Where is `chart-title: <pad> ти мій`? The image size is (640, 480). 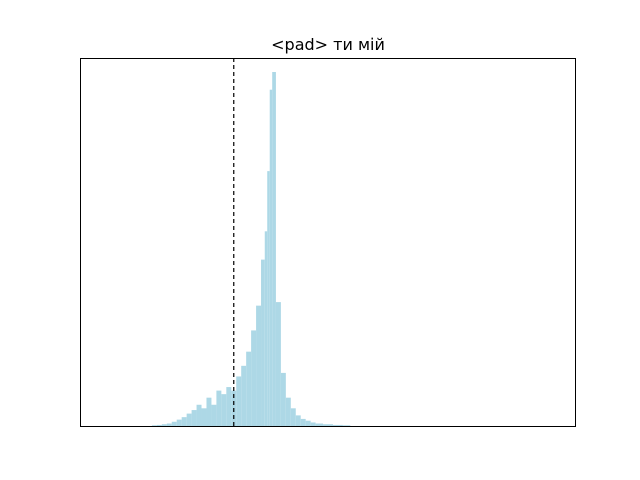 chart-title: <pad> ти мій is located at coordinates (328, 44).